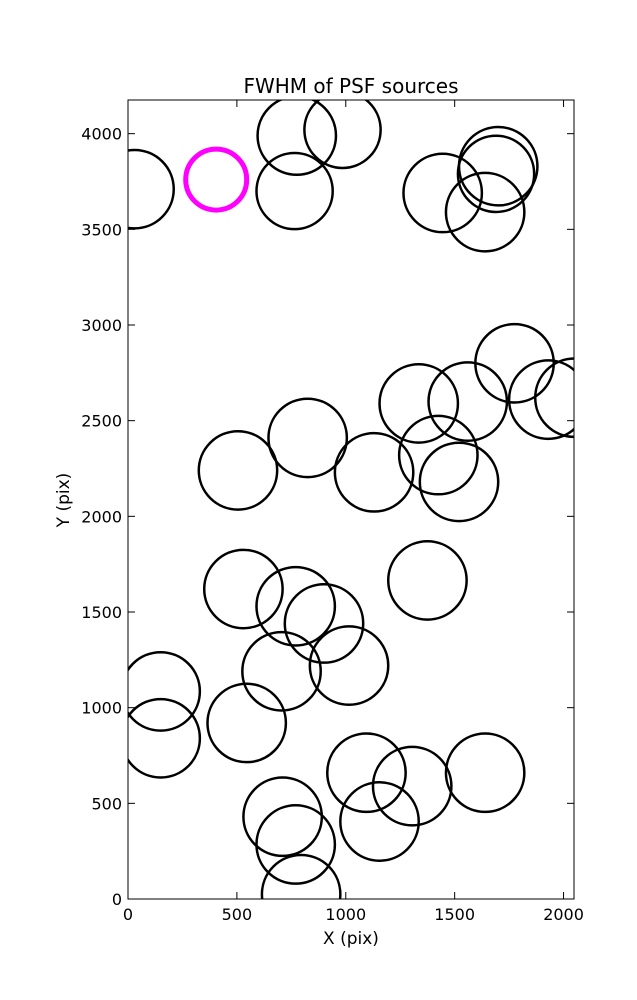 The image size is (637, 1000). I want to click on y-tick-label: 4000, so click(101, 134).